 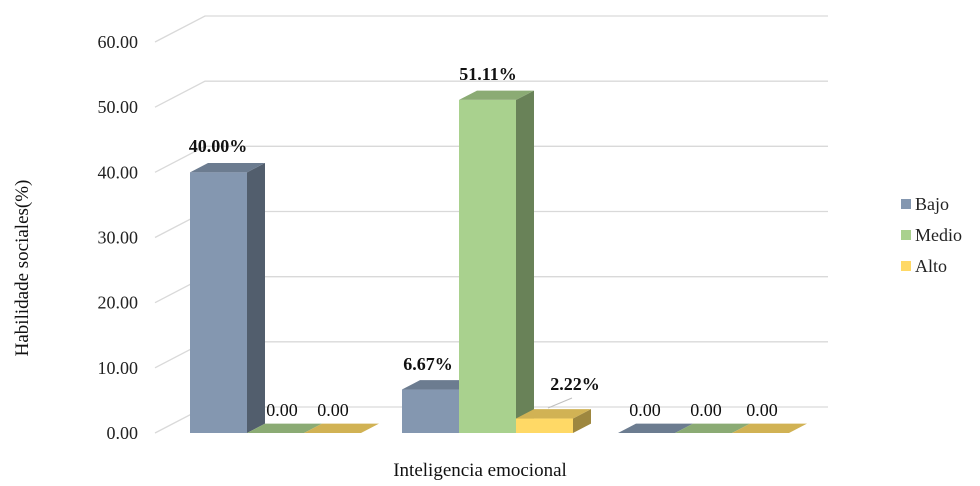 What do you see at coordinates (560, 403) in the screenshot?
I see `leader-line` at bounding box center [560, 403].